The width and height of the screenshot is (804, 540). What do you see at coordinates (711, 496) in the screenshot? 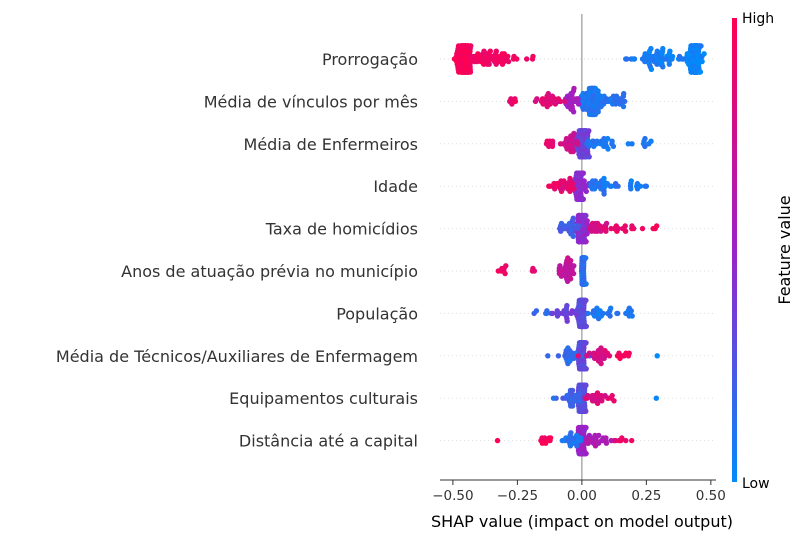
I see `x-tick-label: 0.50` at bounding box center [711, 496].